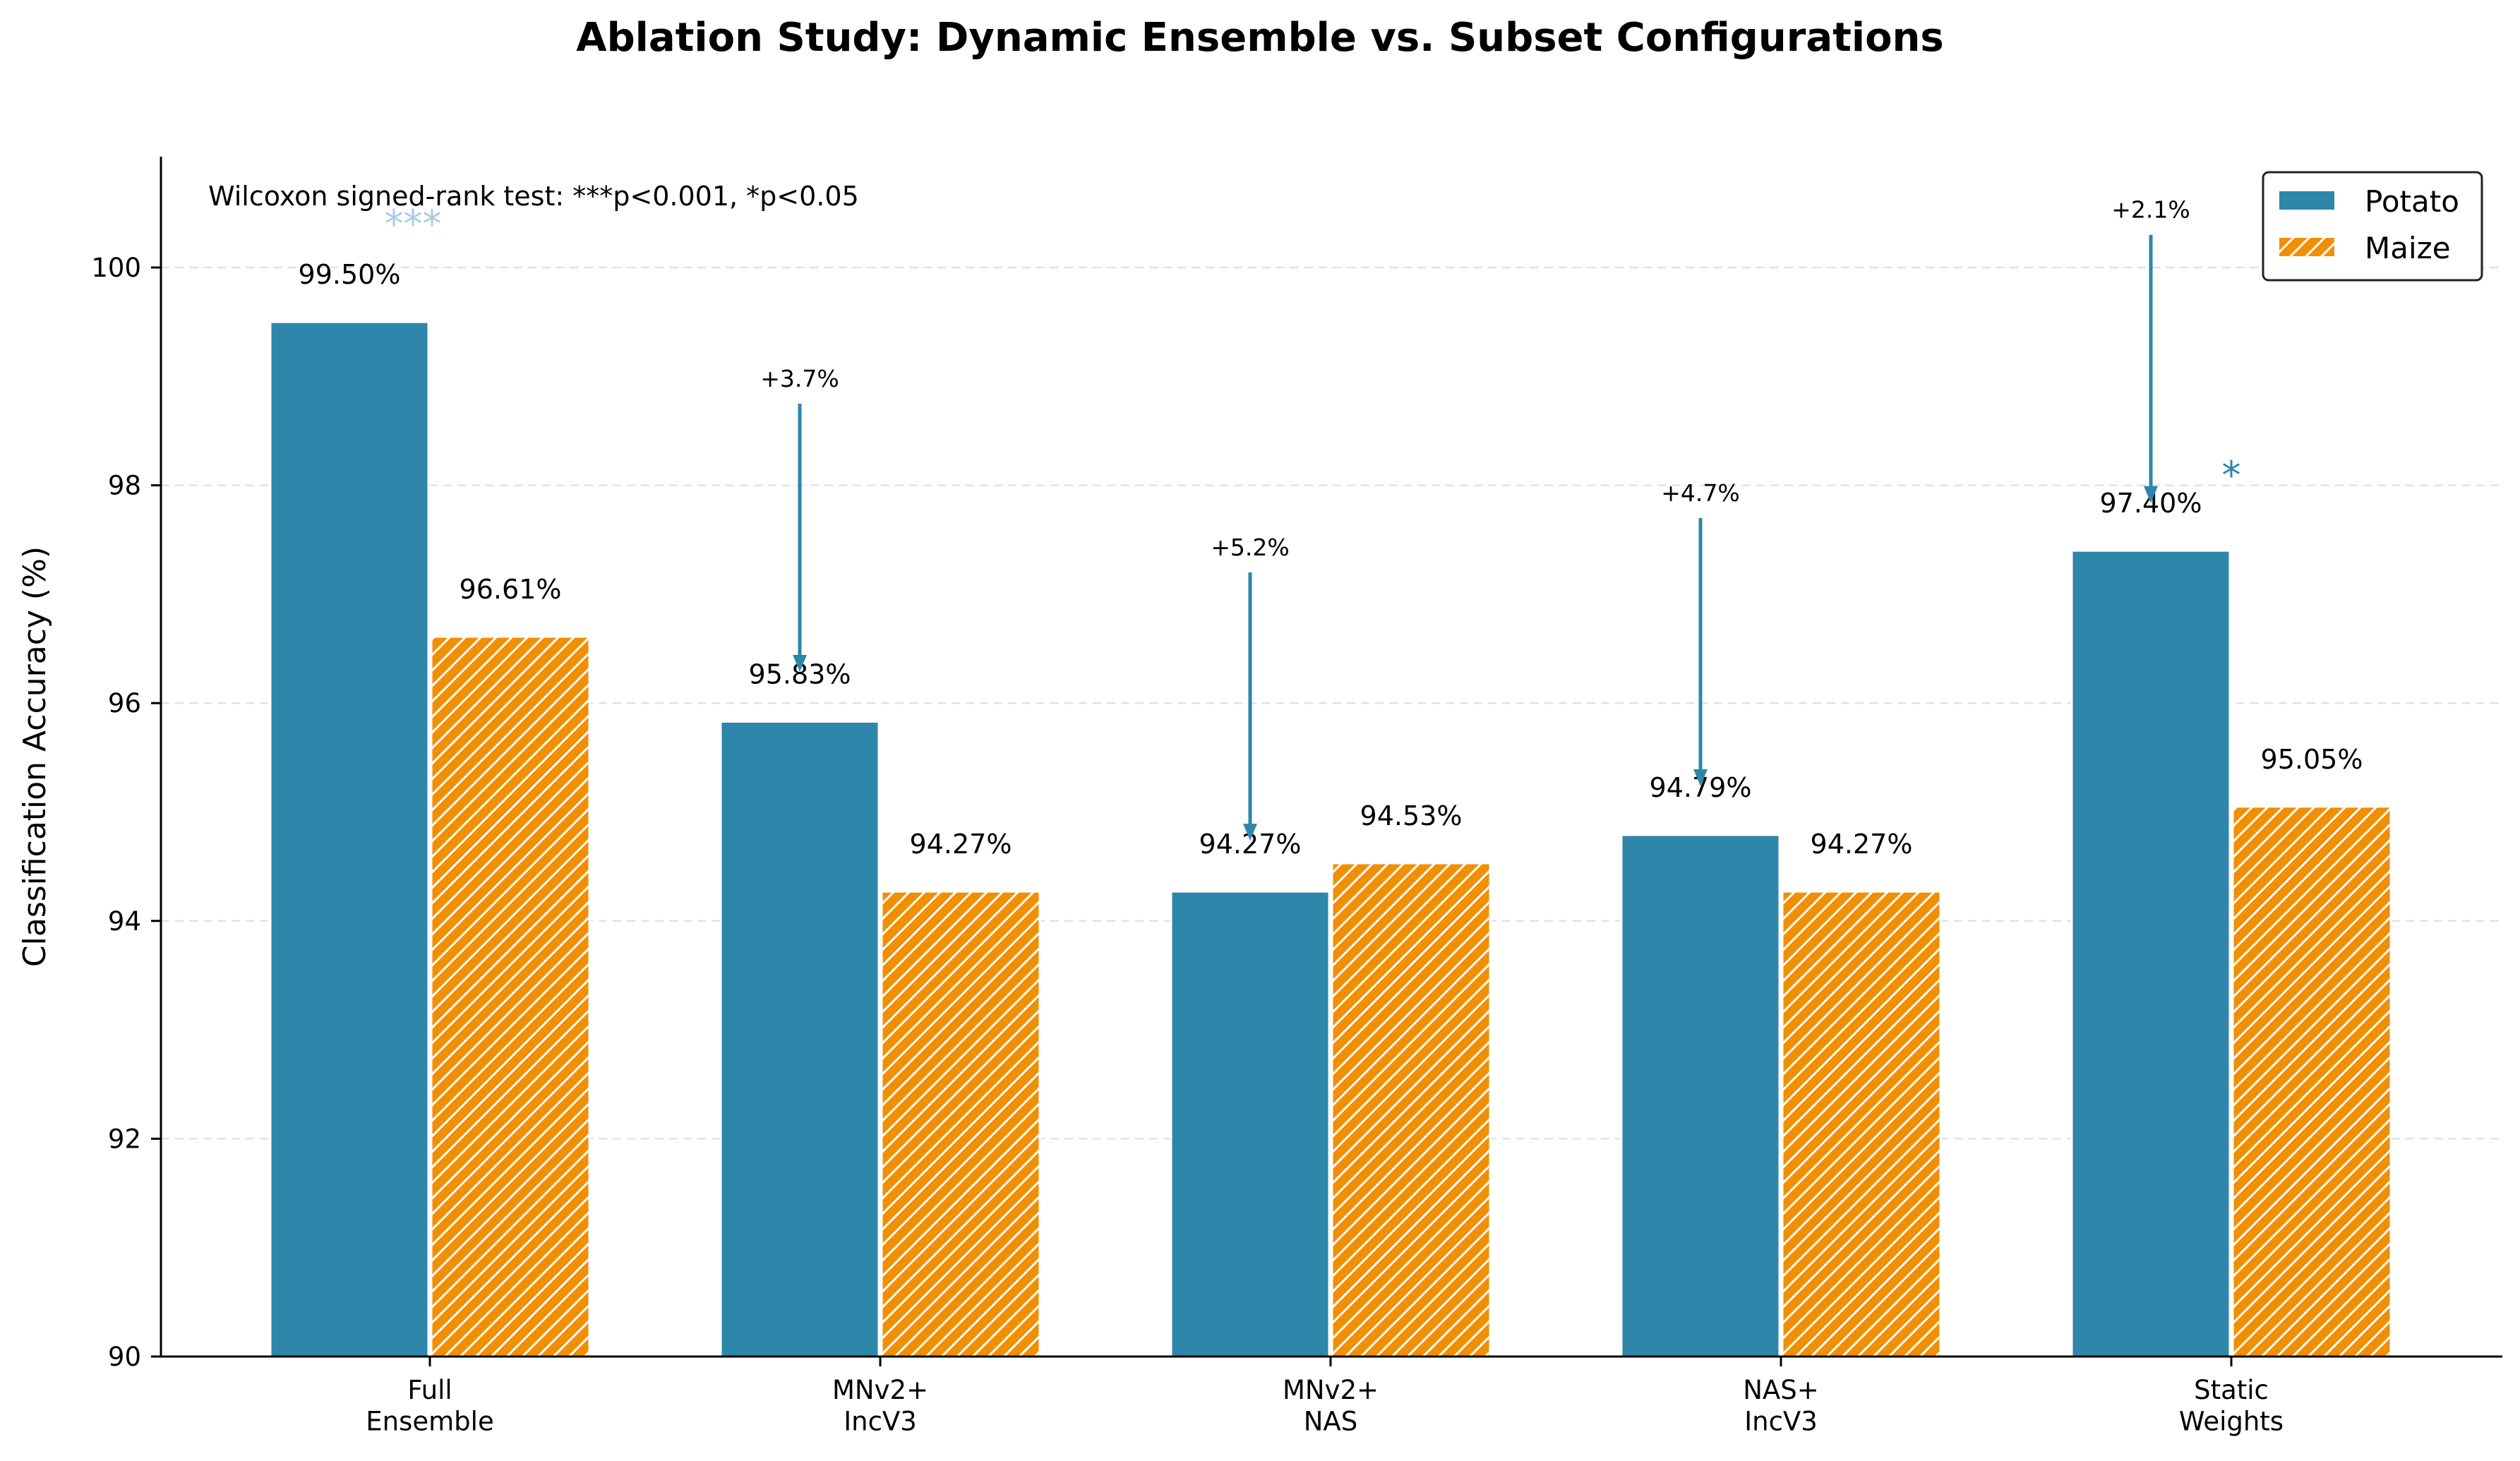  I want to click on legend-swatch-potato, so click(2307, 200).